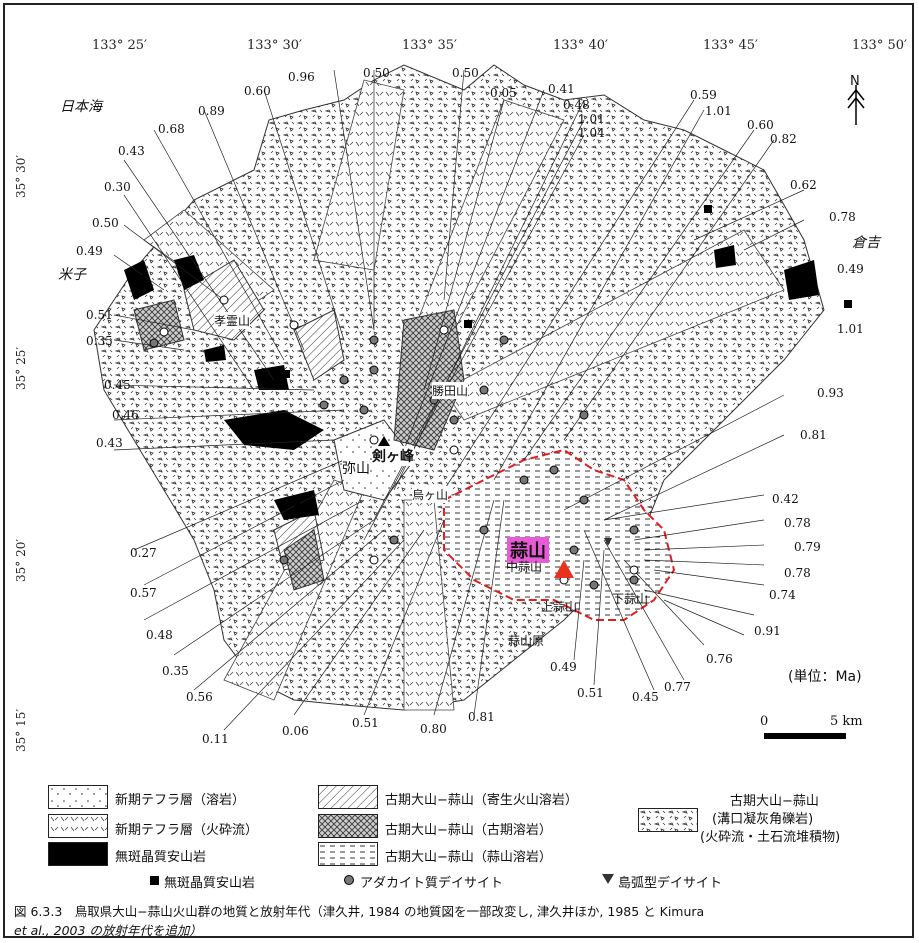 This screenshot has height=943, width=919. I want to click on lat-label: 35° 15′, so click(21, 730).